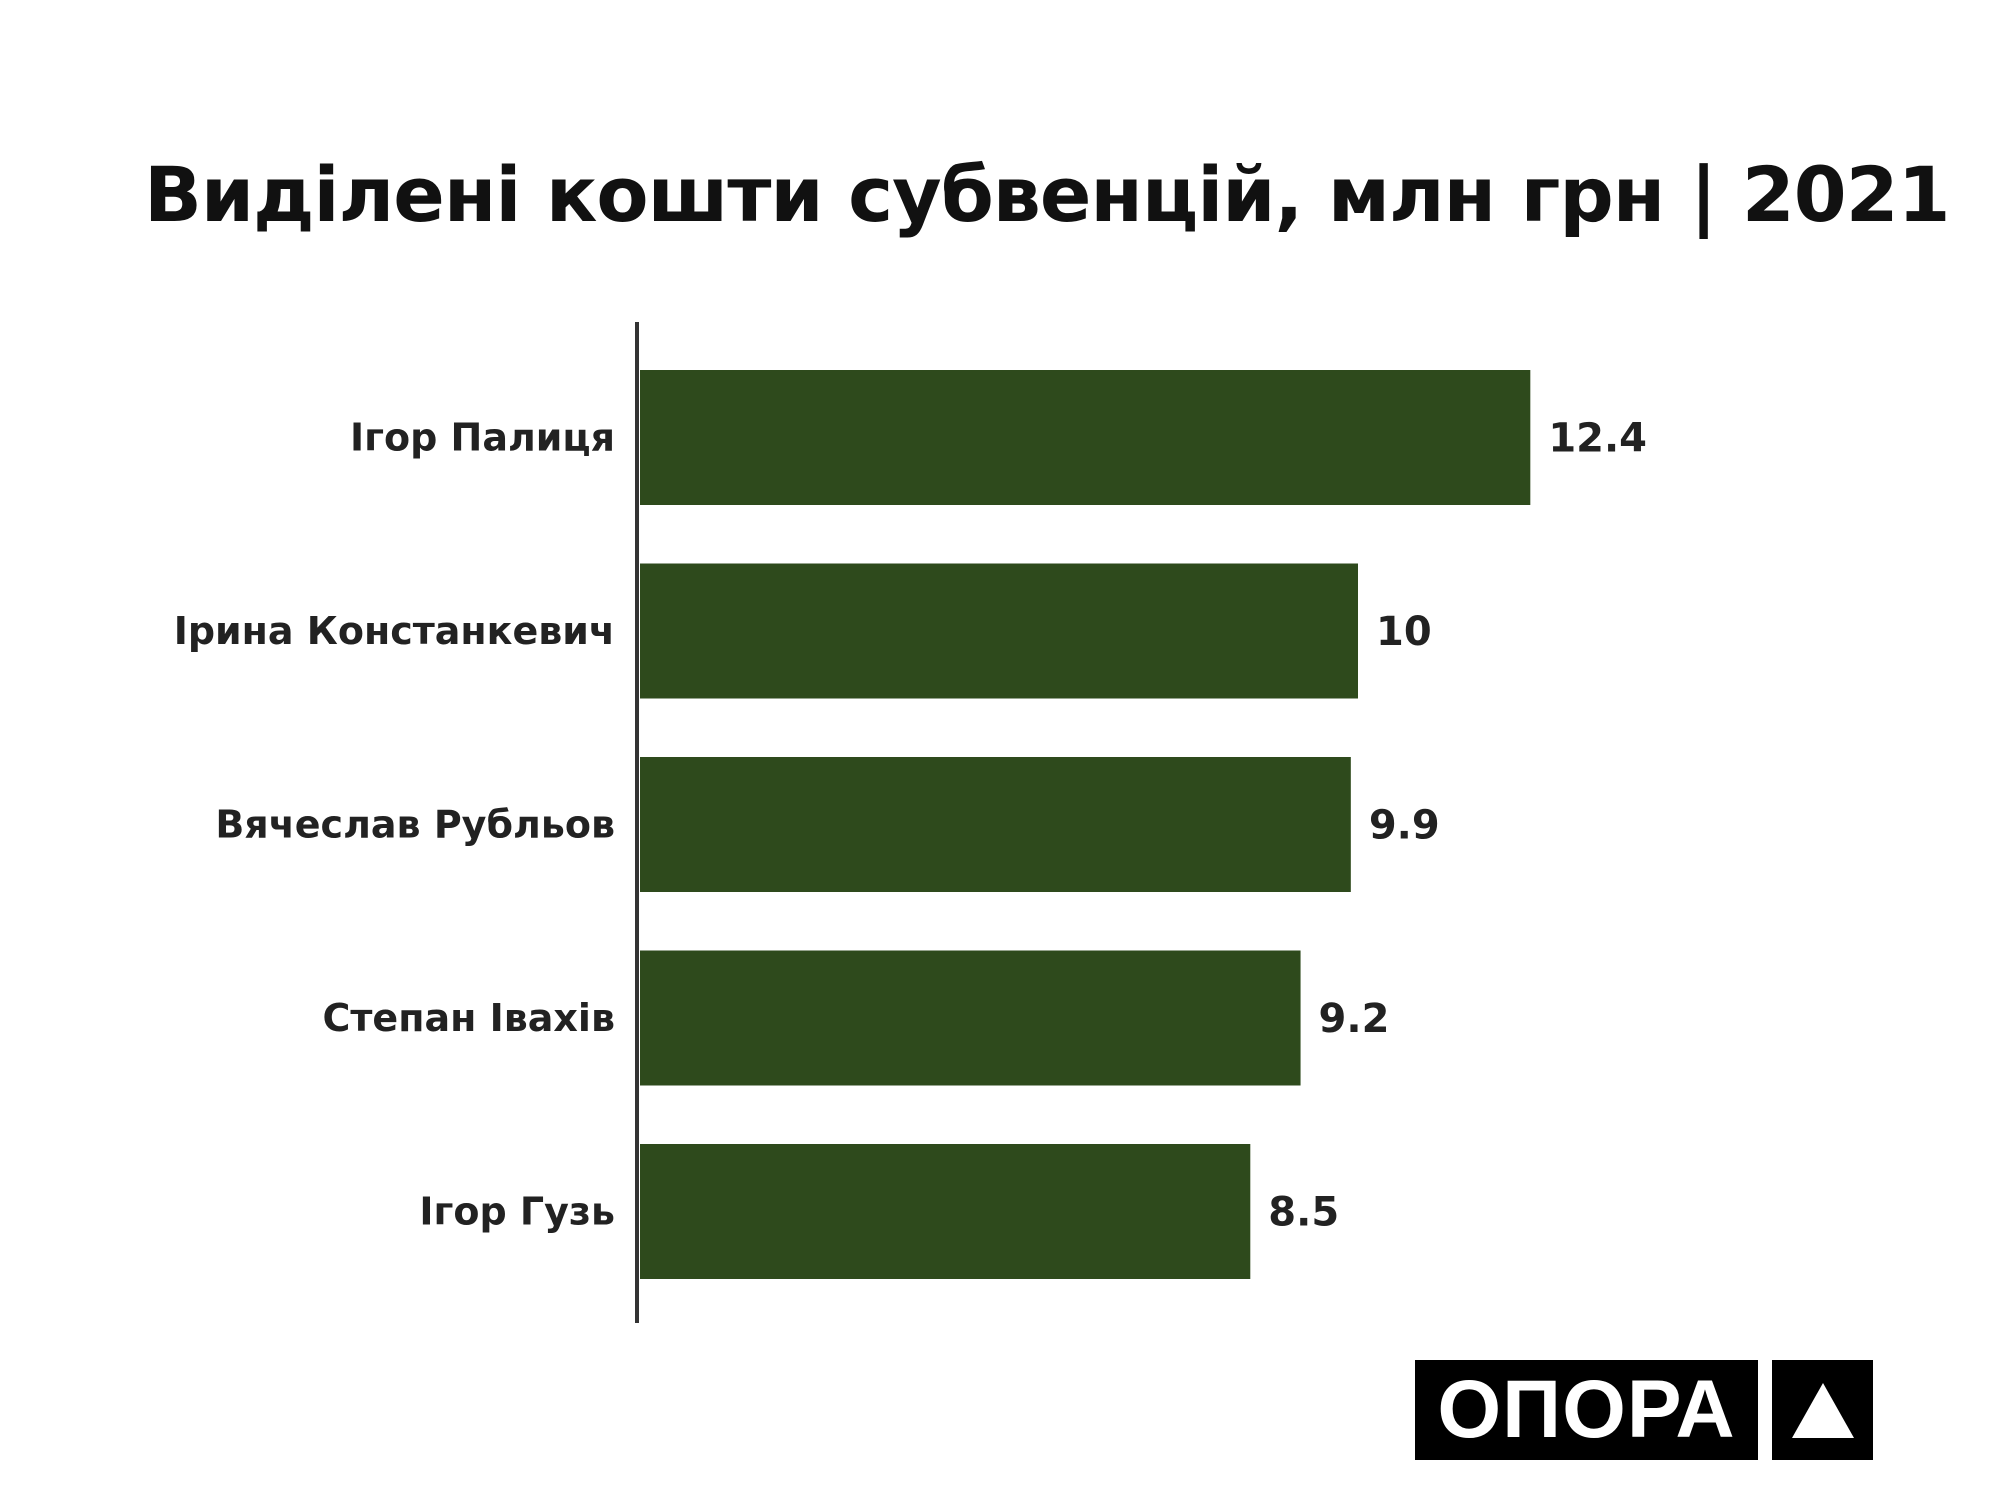 The image size is (2000, 1500). I want to click on category-label: Ігор Палиця, so click(482, 438).